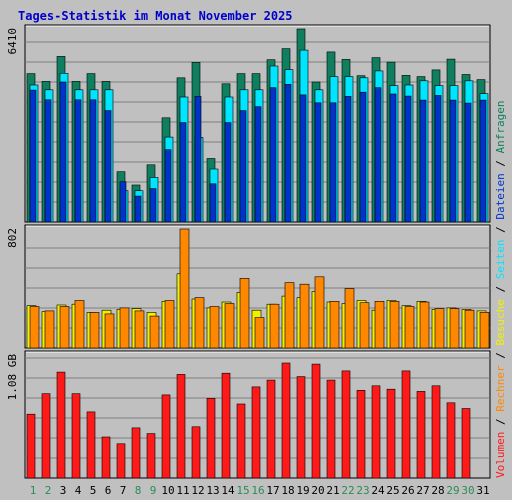 This screenshot has height=500, width=512. Describe the element at coordinates (12, 238) in the screenshot. I see `y-axis-max-label-middle: 802` at that location.